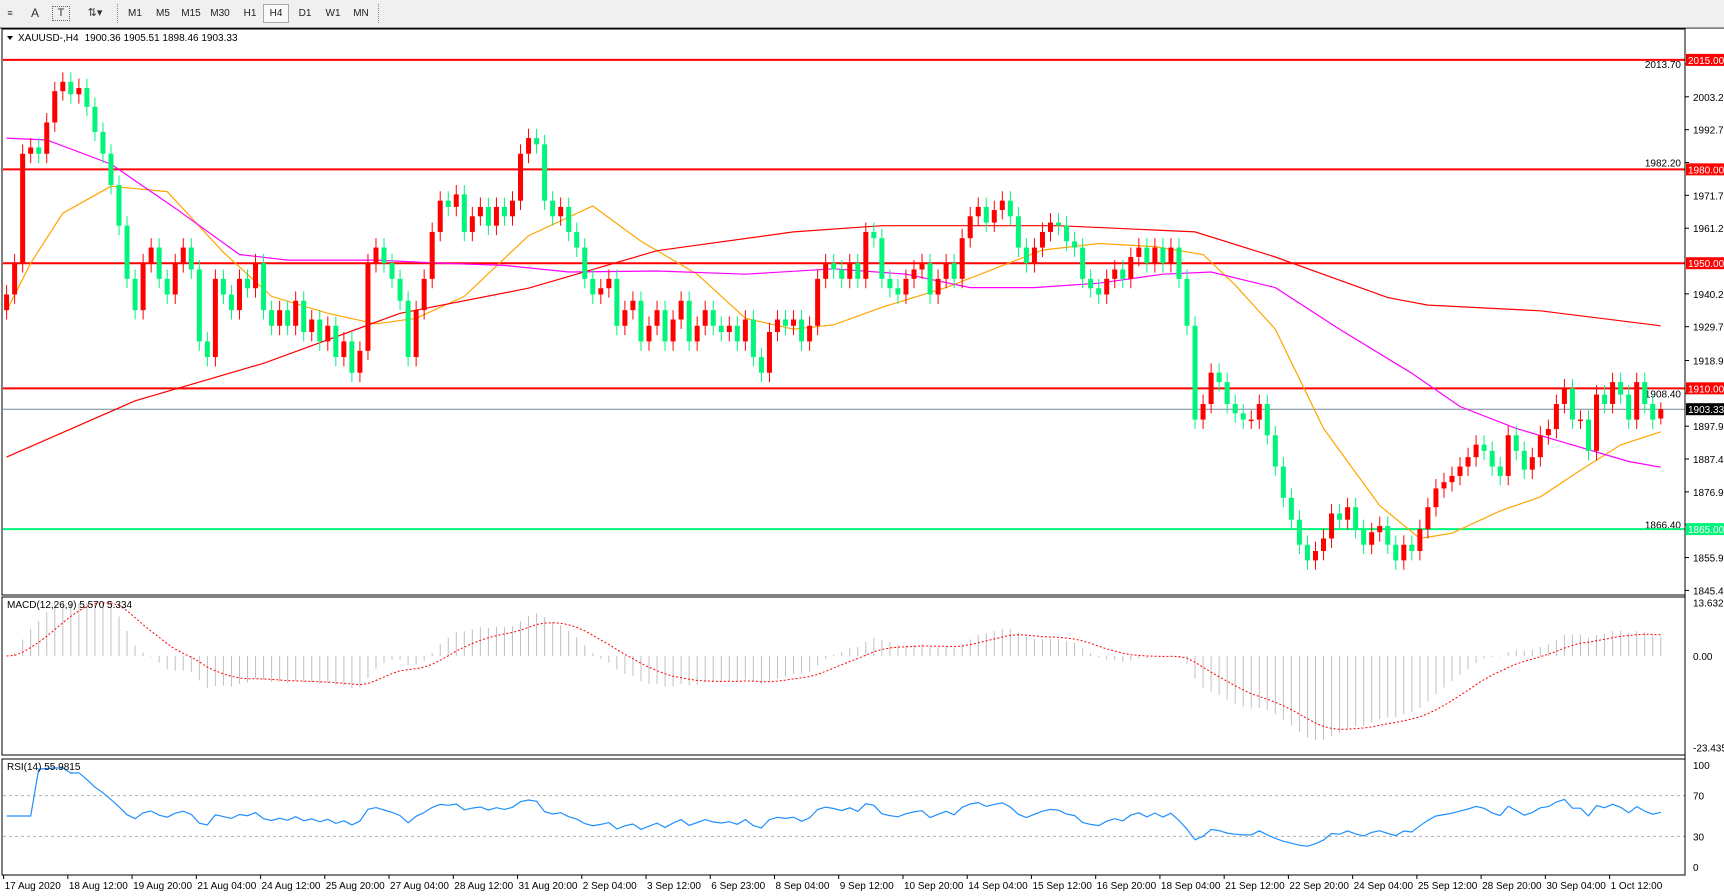 This screenshot has width=1724, height=896. What do you see at coordinates (226, 886) in the screenshot?
I see `time-axis-label: 21 Aug 04:00` at bounding box center [226, 886].